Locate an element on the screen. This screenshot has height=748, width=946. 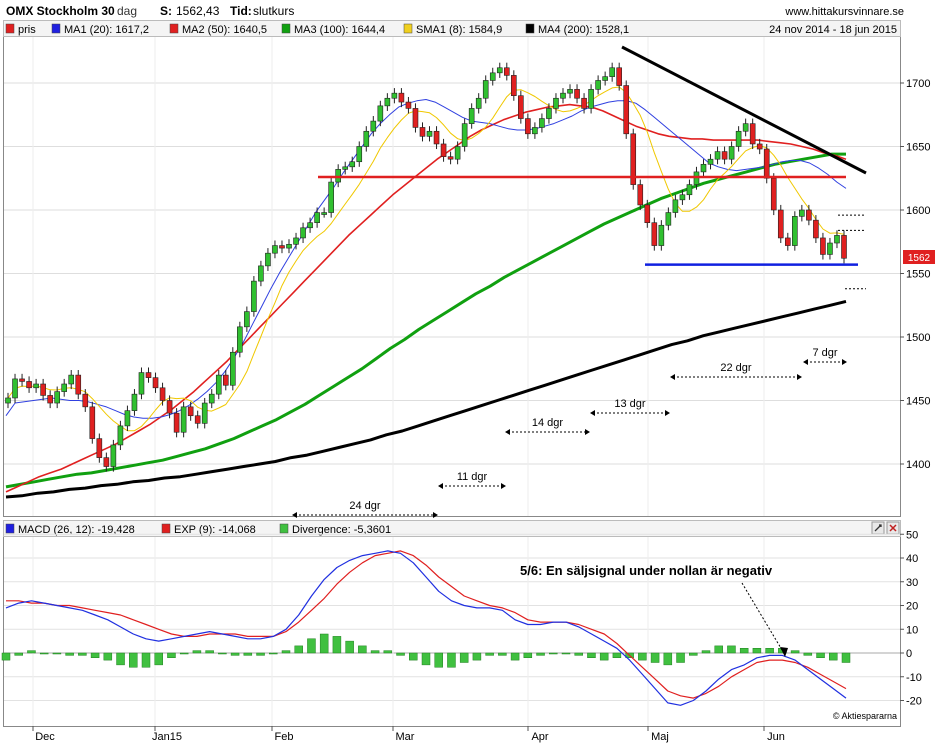
price-tick-label: 1400 is located at coordinates (918, 465).